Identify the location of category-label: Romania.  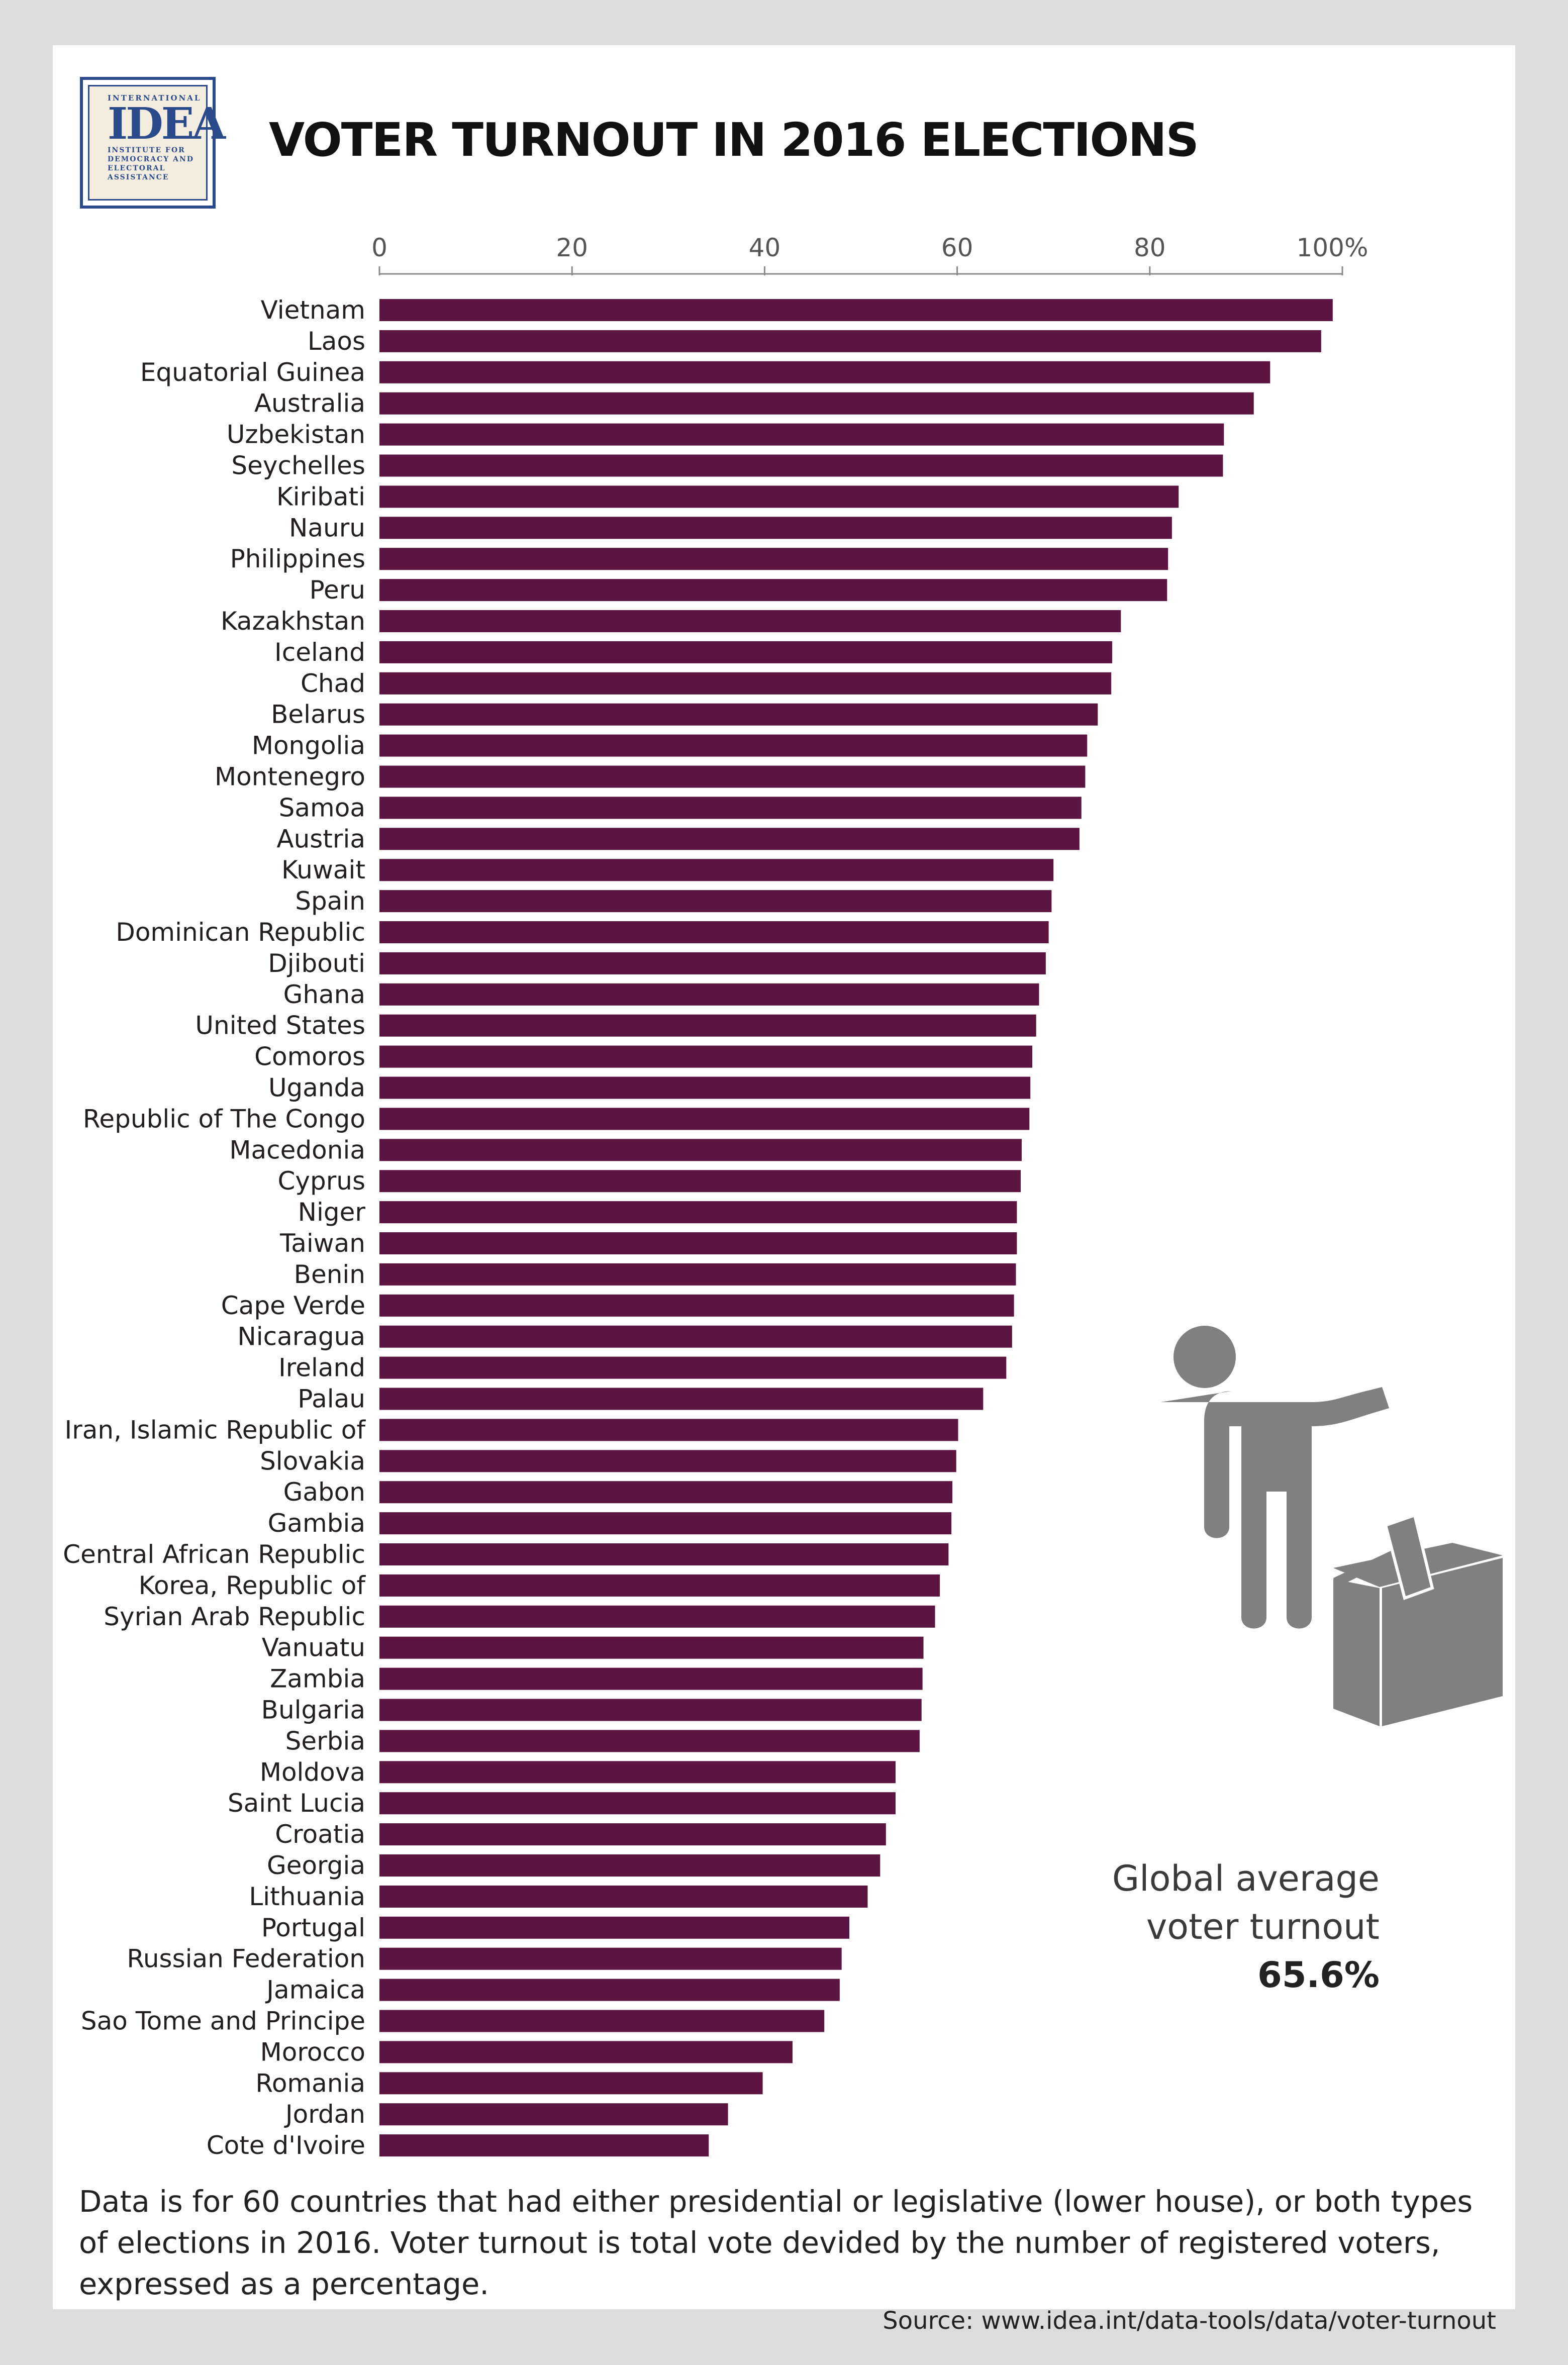
(310, 2083).